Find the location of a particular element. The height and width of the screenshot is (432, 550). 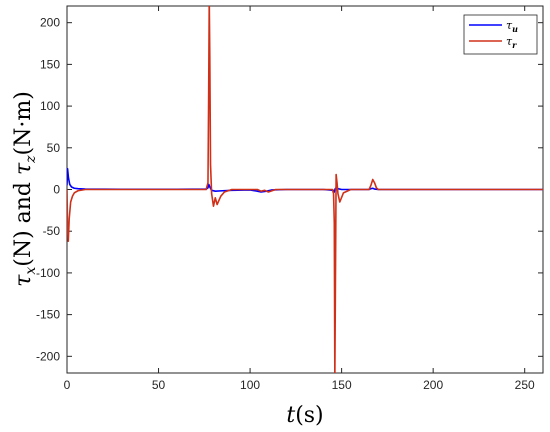

legend-box is located at coordinates (500, 34).